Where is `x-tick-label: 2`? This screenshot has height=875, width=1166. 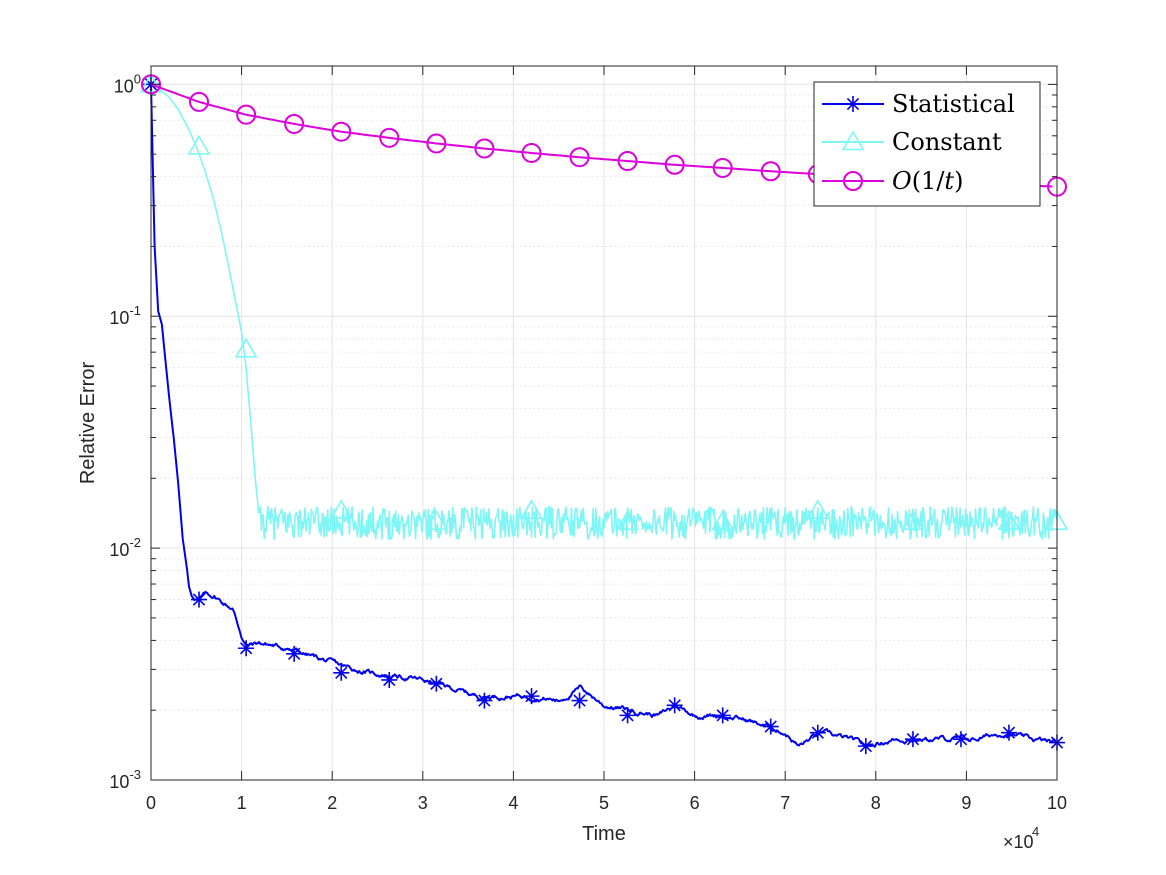
x-tick-label: 2 is located at coordinates (332, 803).